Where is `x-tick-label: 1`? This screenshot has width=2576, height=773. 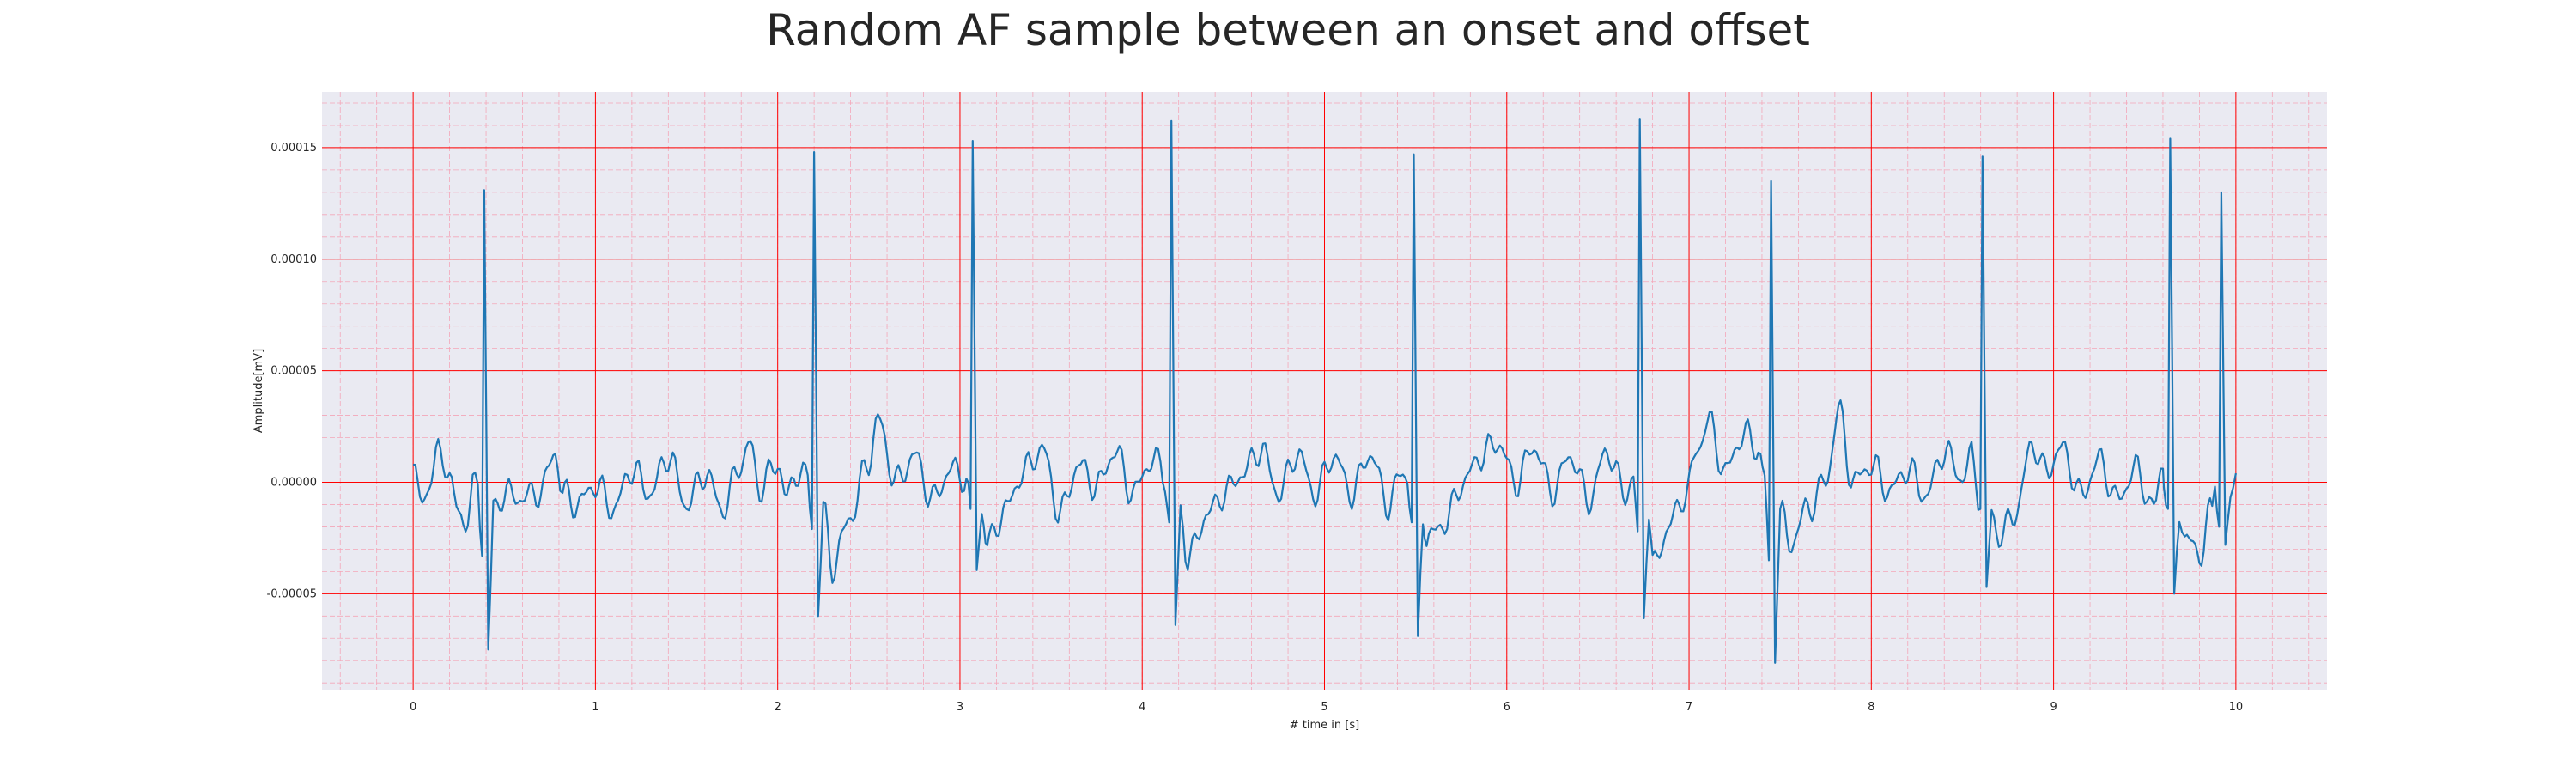 x-tick-label: 1 is located at coordinates (595, 707).